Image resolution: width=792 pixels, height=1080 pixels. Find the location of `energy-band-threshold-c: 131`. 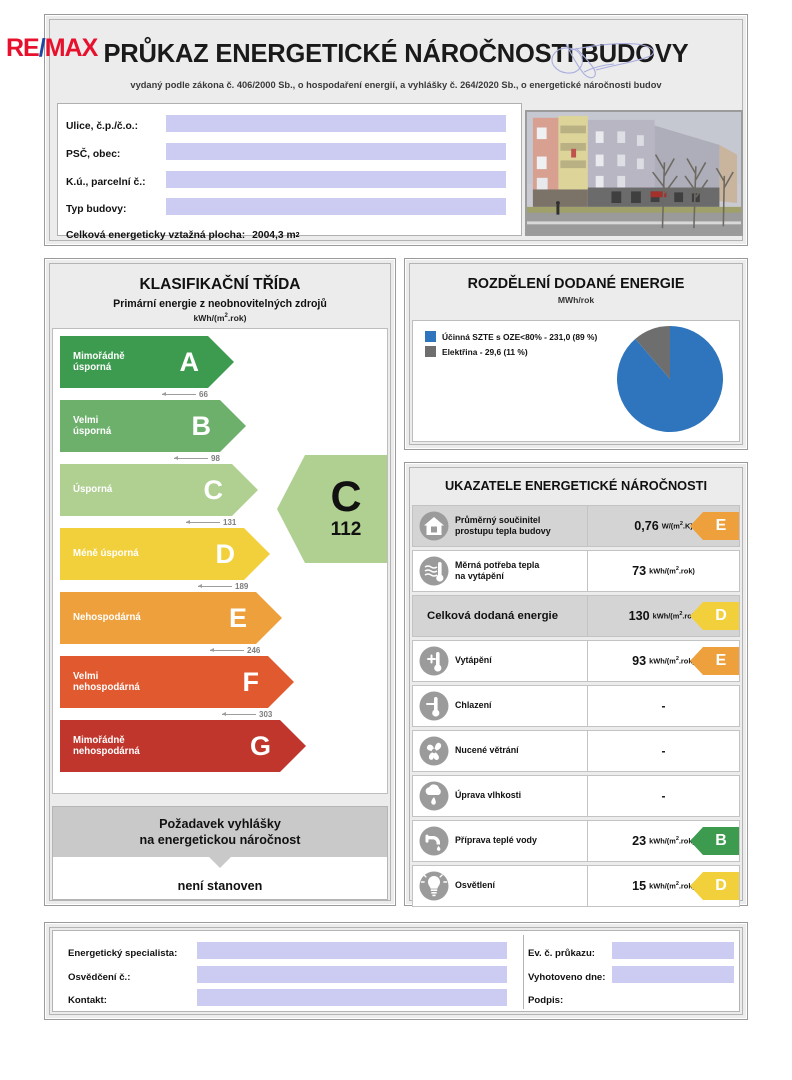

energy-band-threshold-c: 131 is located at coordinates (211, 522).